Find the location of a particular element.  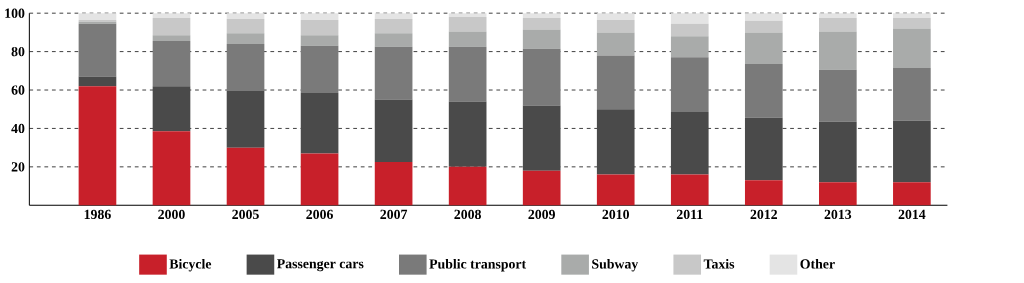

x-tick-label: 2014 is located at coordinates (912, 214).